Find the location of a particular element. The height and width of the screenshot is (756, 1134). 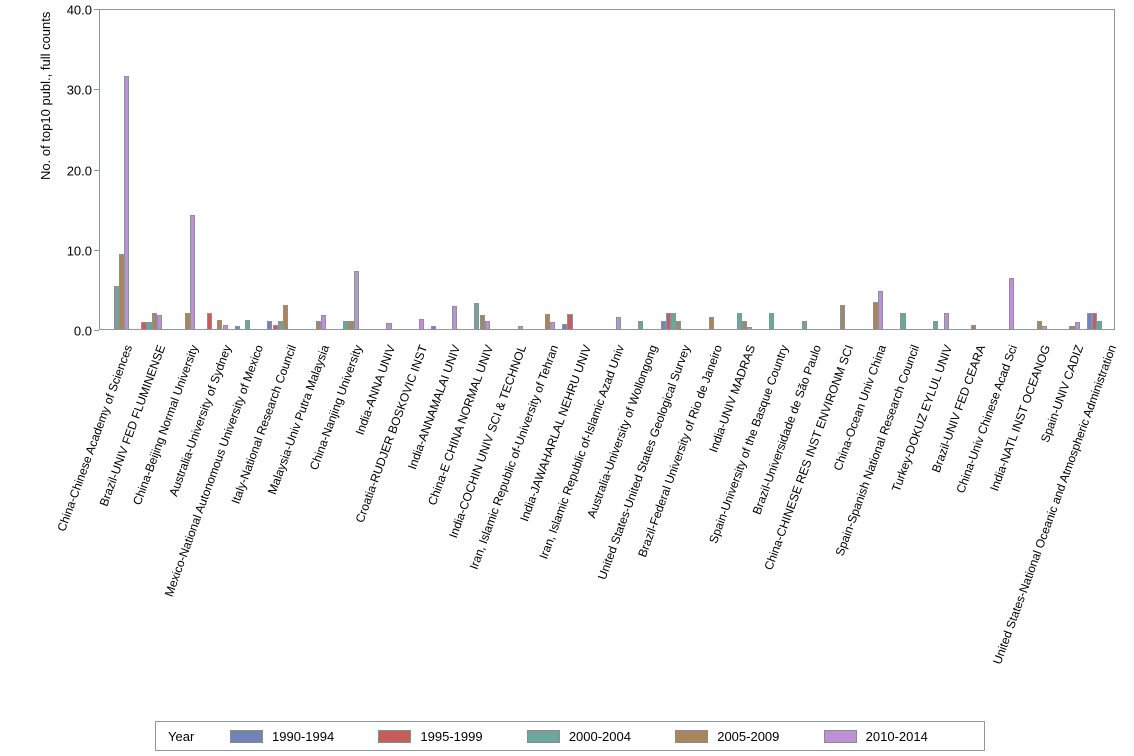

legend-label: 2010-2014 is located at coordinates (896, 736).